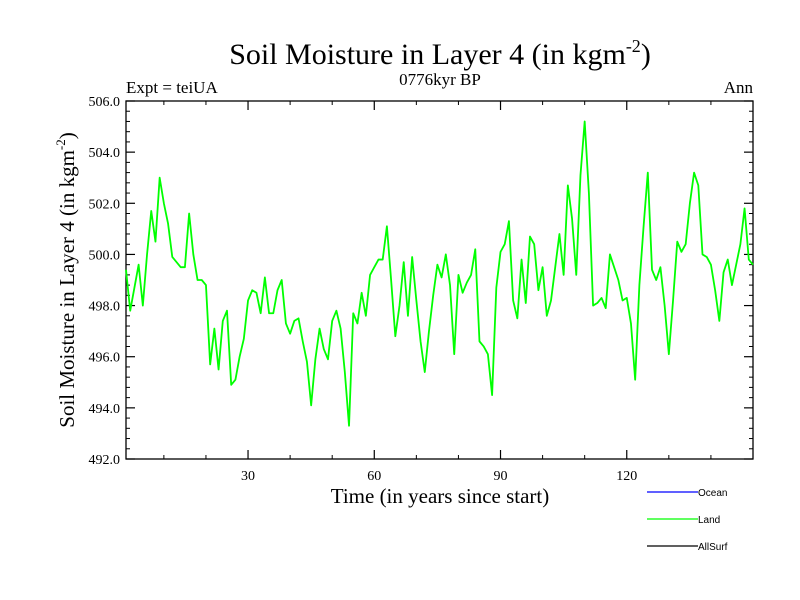  Describe the element at coordinates (105, 409) in the screenshot. I see `y-tick-label: 494.0` at that location.